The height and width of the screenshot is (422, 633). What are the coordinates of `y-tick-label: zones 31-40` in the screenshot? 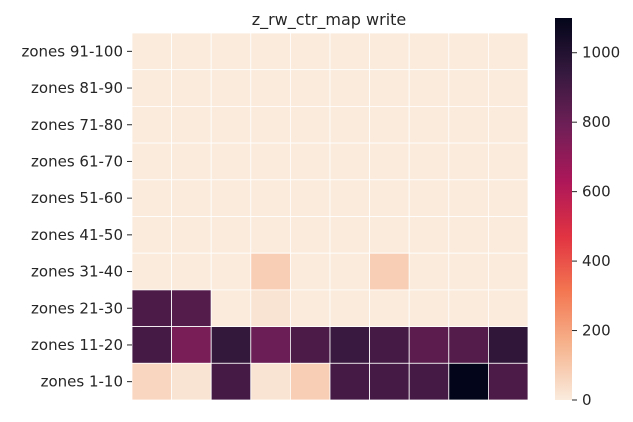 It's located at (77, 272).